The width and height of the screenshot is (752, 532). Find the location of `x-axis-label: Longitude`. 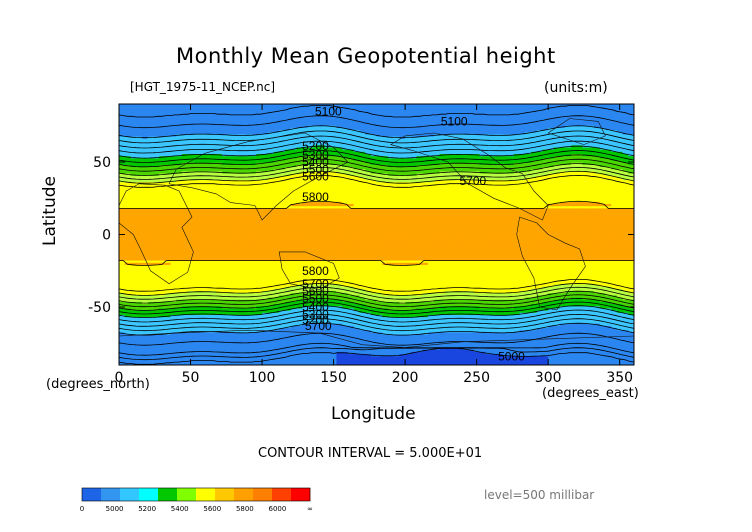

x-axis-label: Longitude is located at coordinates (373, 414).